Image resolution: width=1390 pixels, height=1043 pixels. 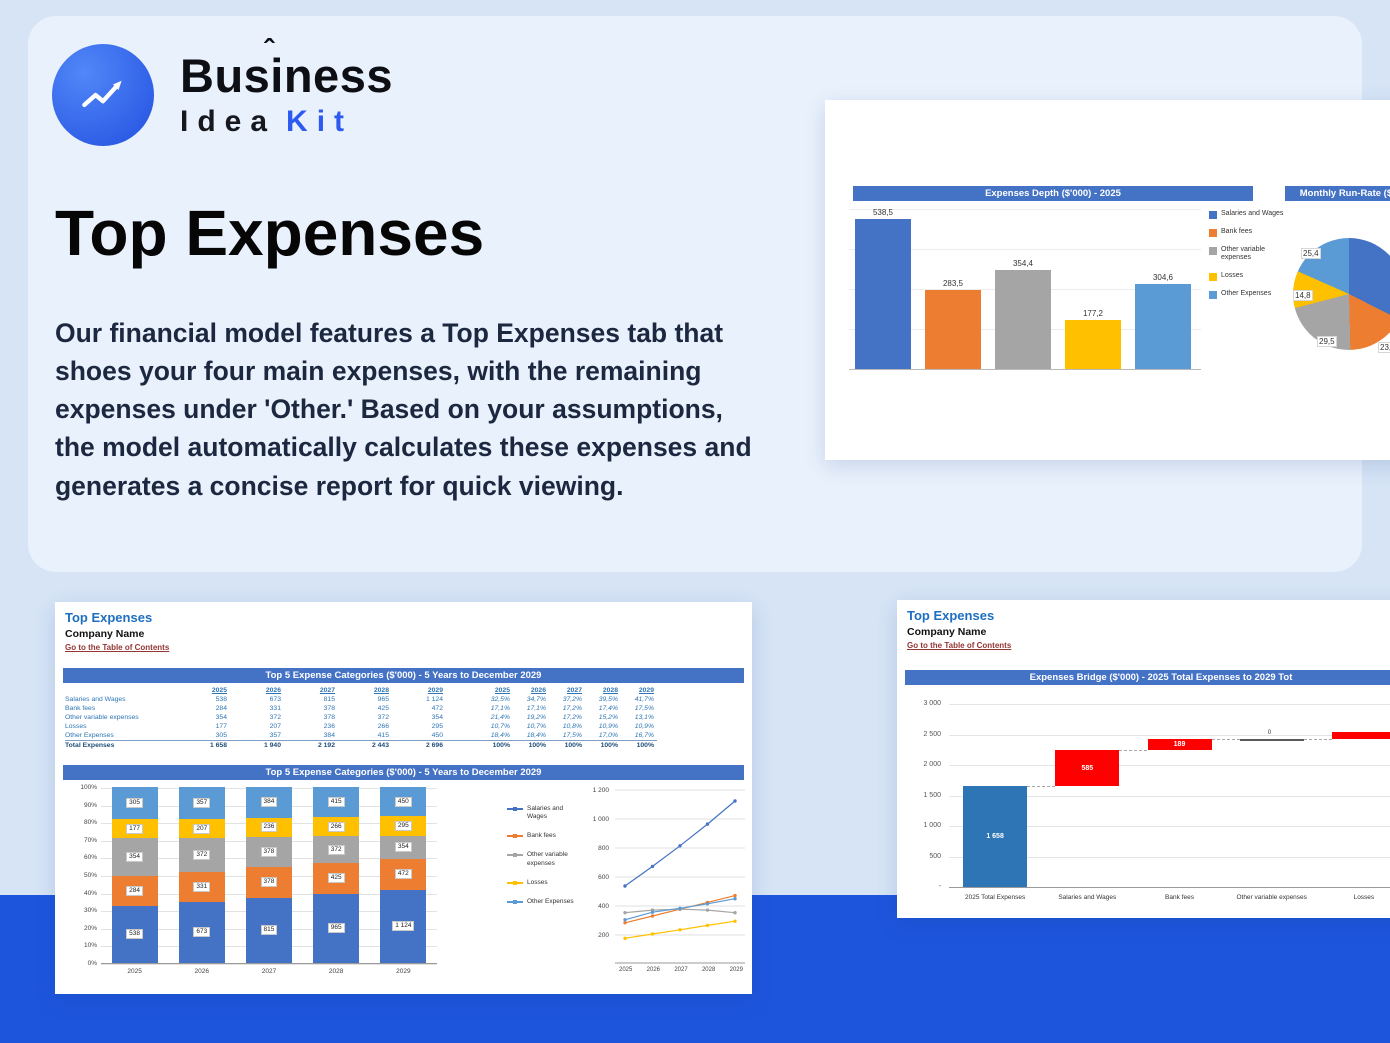 What do you see at coordinates (90, 875) in the screenshot?
I see `y-axis-label: 50%` at bounding box center [90, 875].